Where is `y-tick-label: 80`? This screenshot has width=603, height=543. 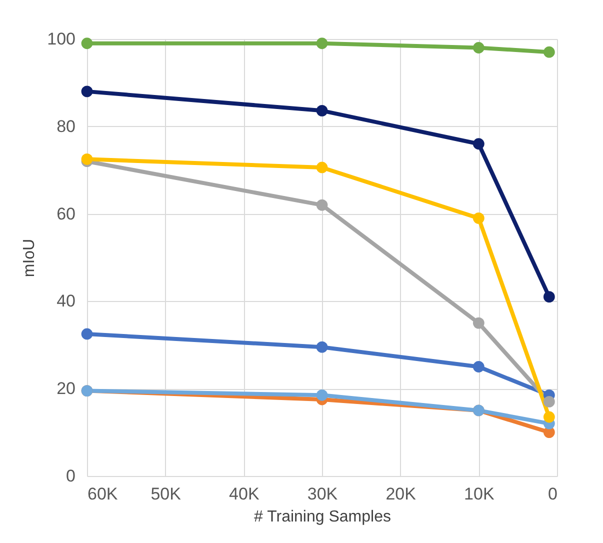
y-tick-label: 80 is located at coordinates (66, 126).